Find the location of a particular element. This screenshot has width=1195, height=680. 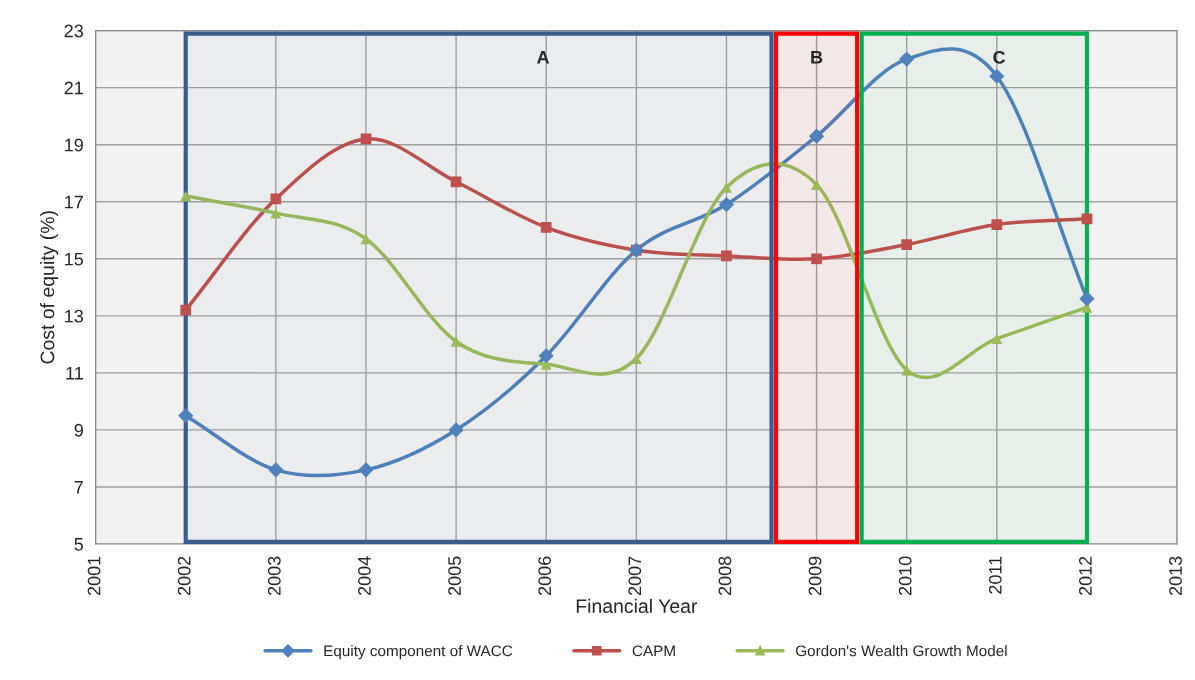

y-tick-label: 21 is located at coordinates (73, 88).